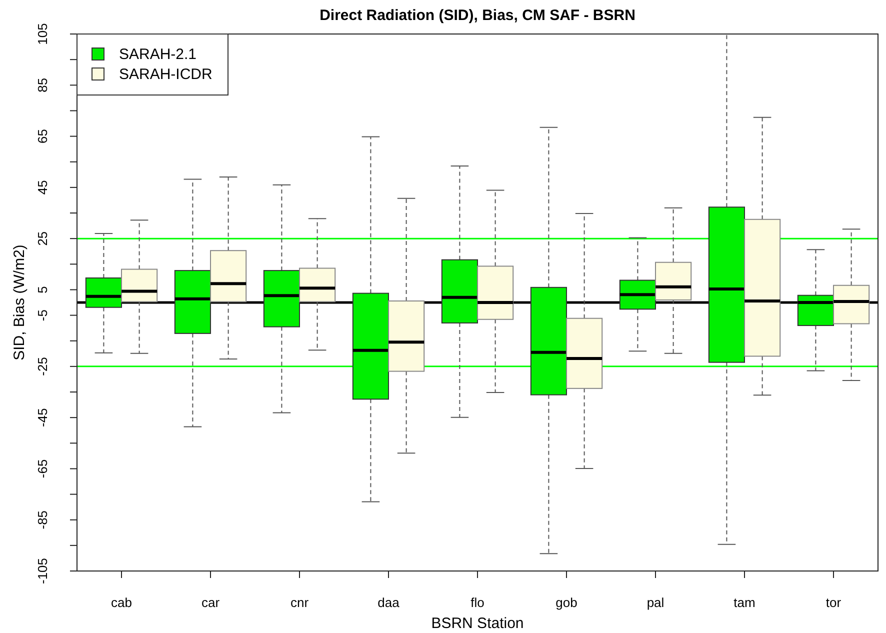 The image size is (886, 633). I want to click on y-tick-label: -45, so click(42, 417).